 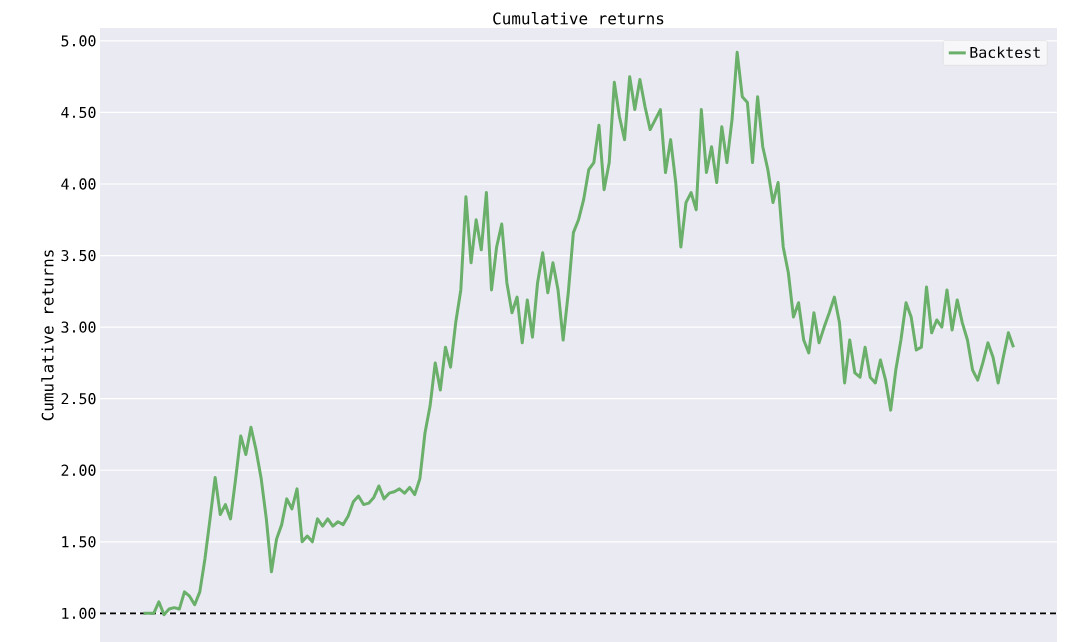 What do you see at coordinates (79, 613) in the screenshot?
I see `y-tick-label: 1.00` at bounding box center [79, 613].